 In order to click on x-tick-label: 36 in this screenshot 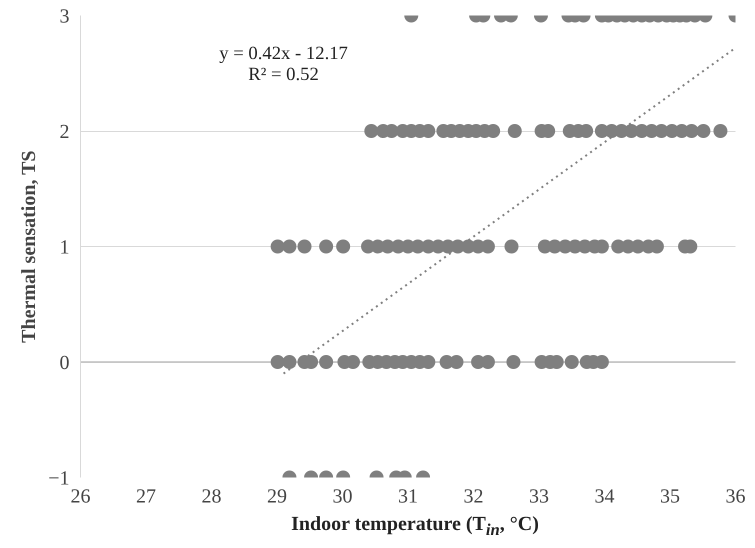, I will do `click(736, 497)`.